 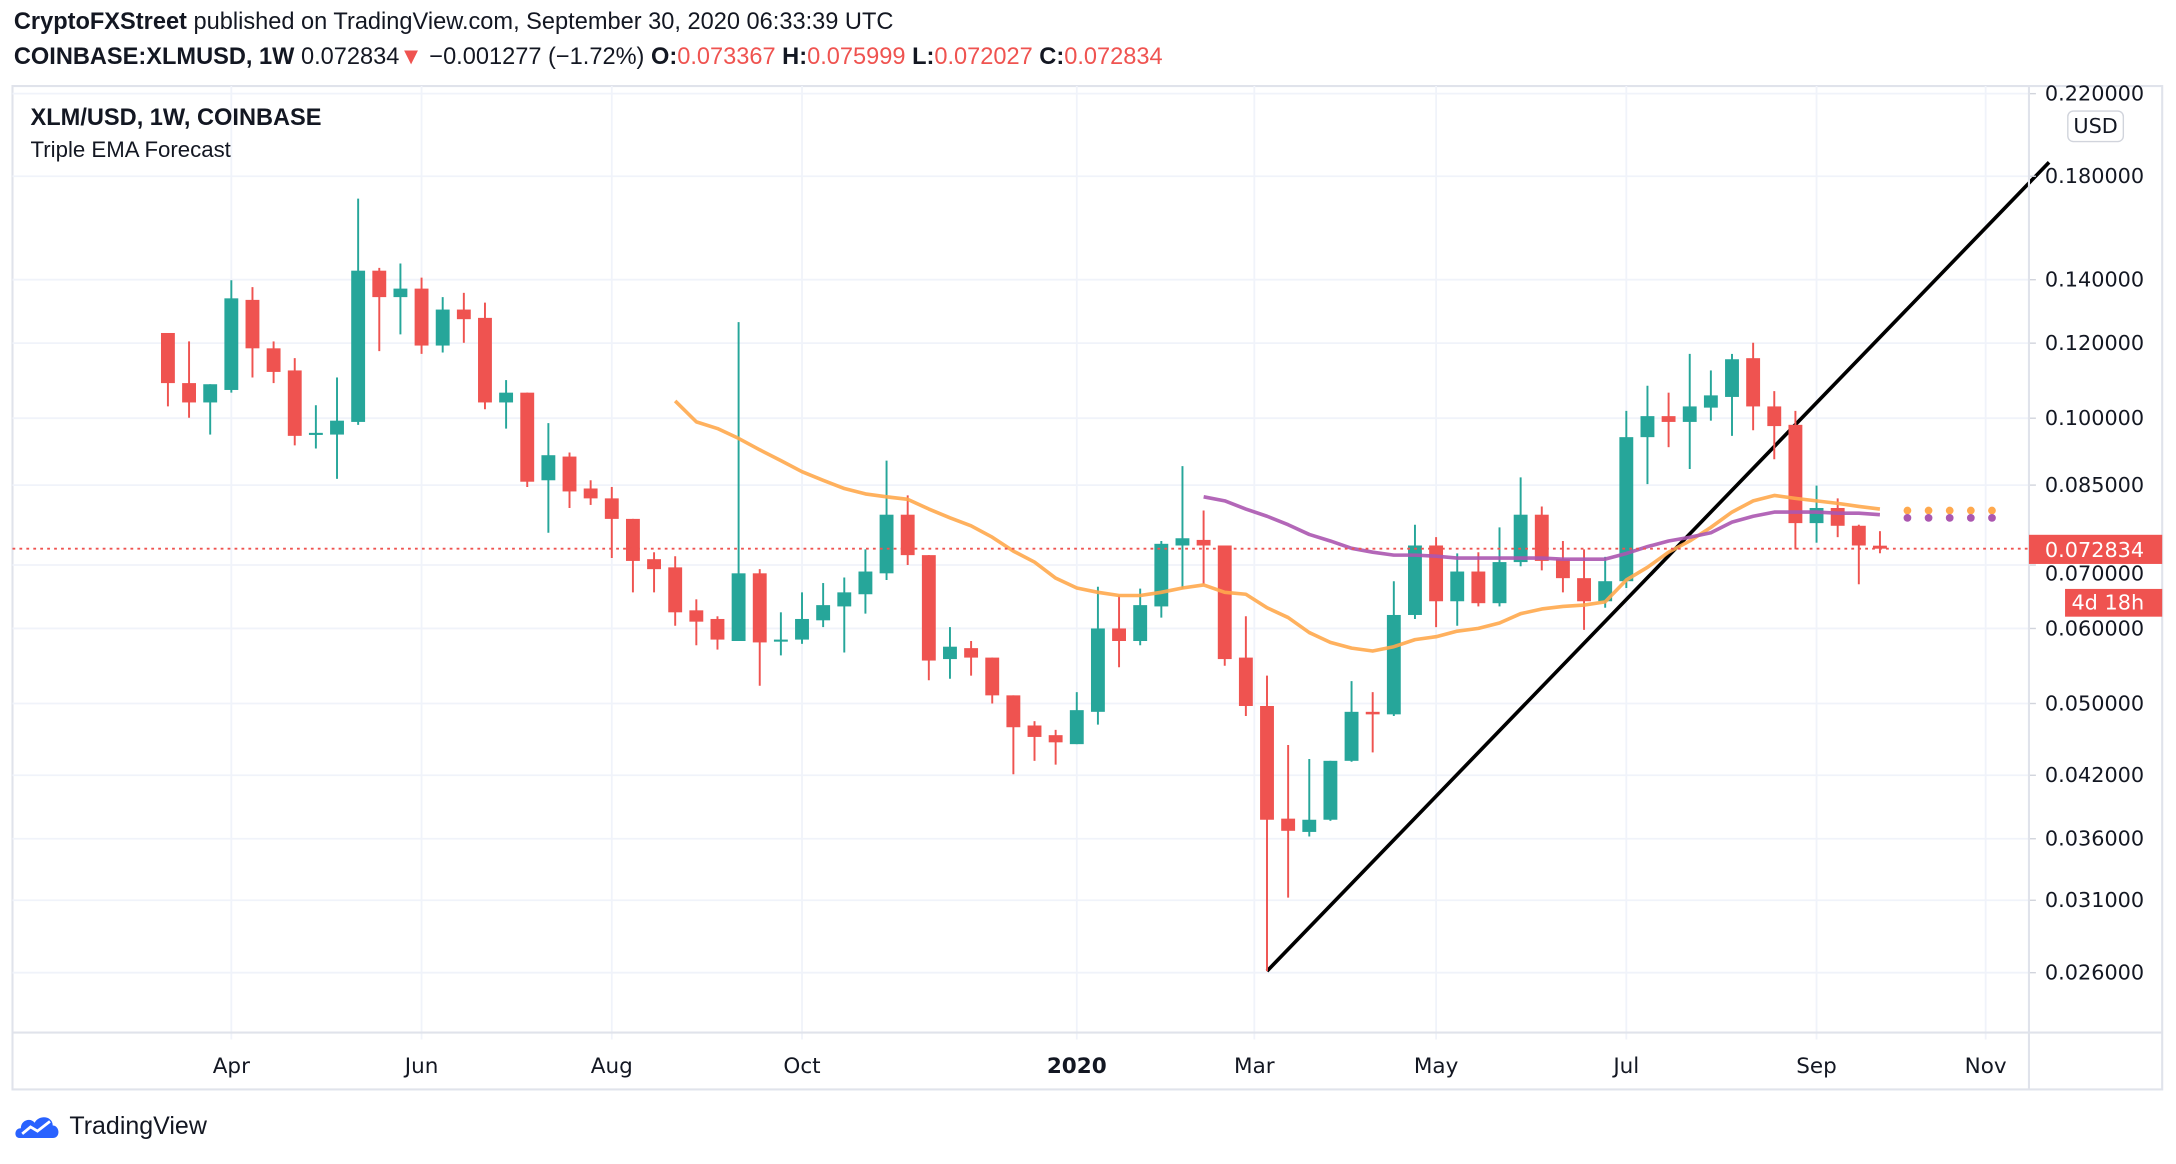 I want to click on y-tick-label: 0.120000, so click(x=2094, y=343).